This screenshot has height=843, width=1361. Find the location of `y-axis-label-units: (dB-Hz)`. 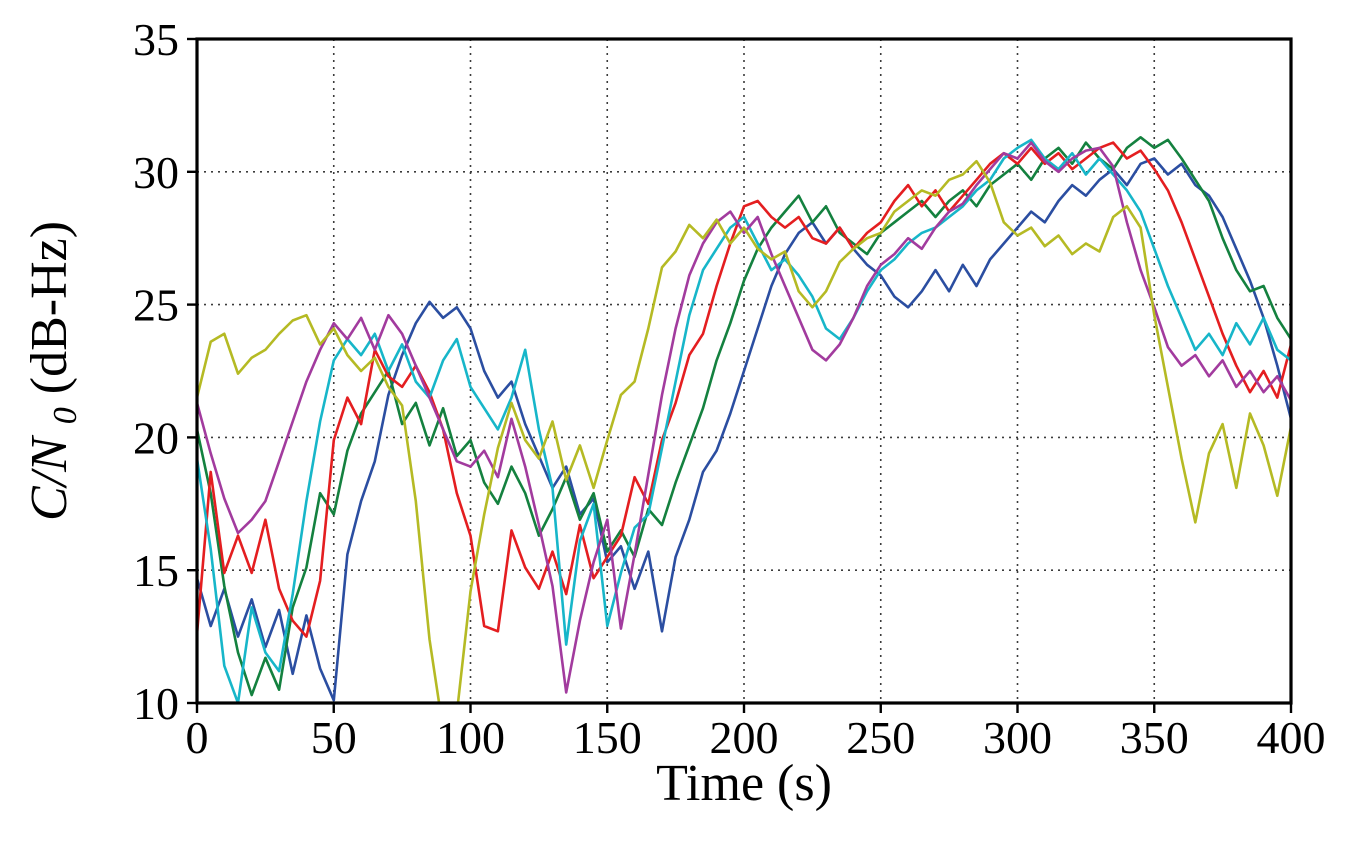

y-axis-label-units: (dB-Hz) is located at coordinates (49, 307).